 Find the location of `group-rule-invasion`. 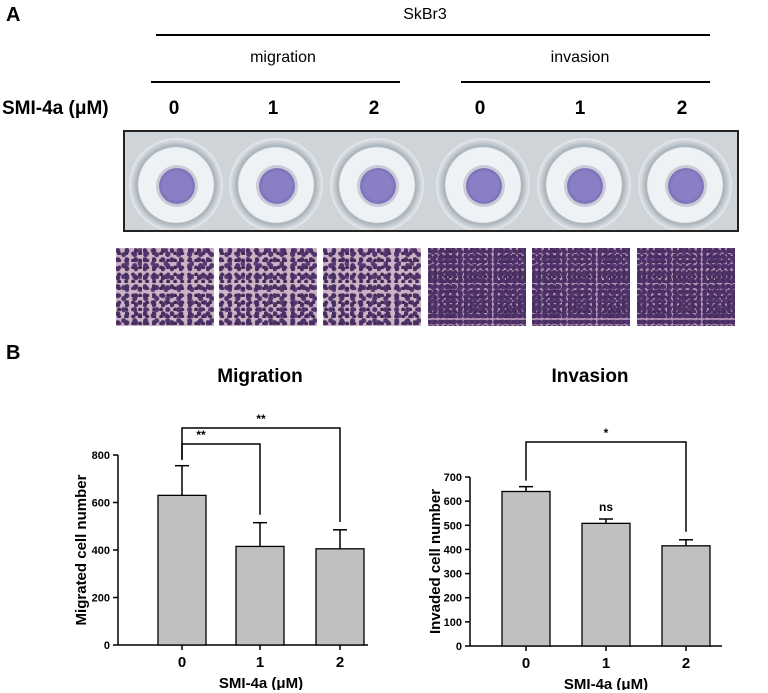

group-rule-invasion is located at coordinates (585, 82).